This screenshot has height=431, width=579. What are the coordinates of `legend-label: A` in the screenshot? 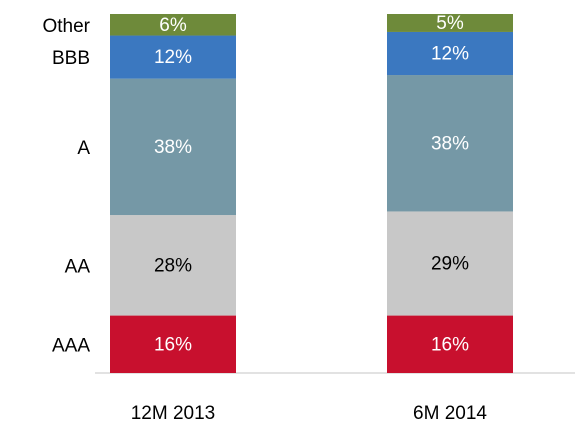 It's located at (83, 148).